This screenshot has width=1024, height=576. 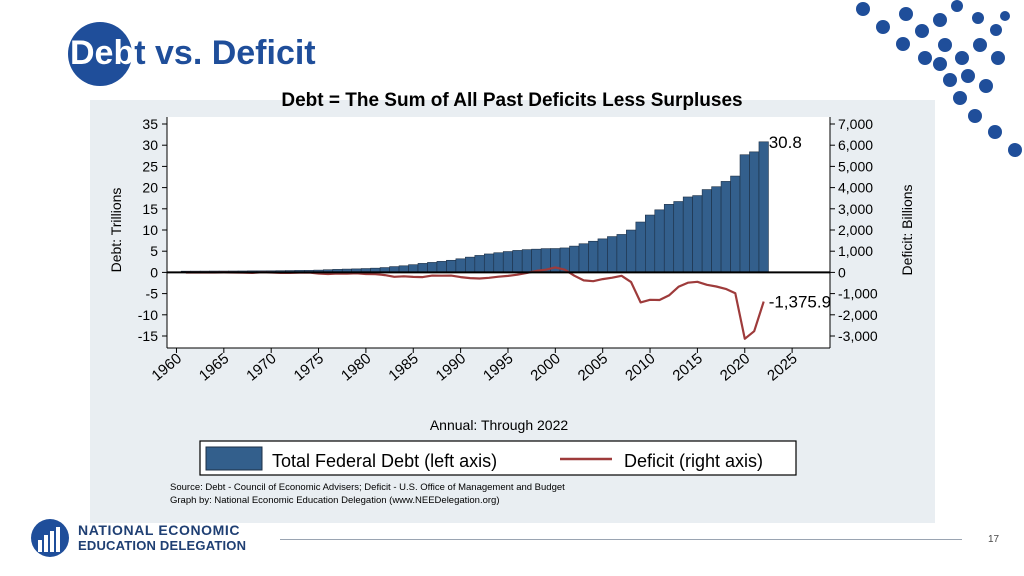 What do you see at coordinates (640, 367) in the screenshot?
I see `x-tick-label: 2010` at bounding box center [640, 367].